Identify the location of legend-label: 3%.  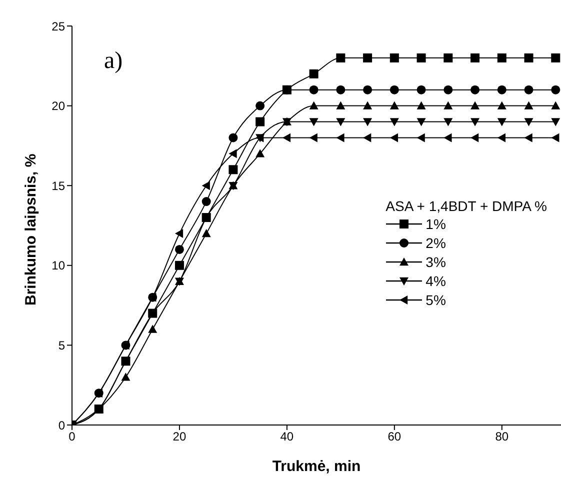
(436, 262).